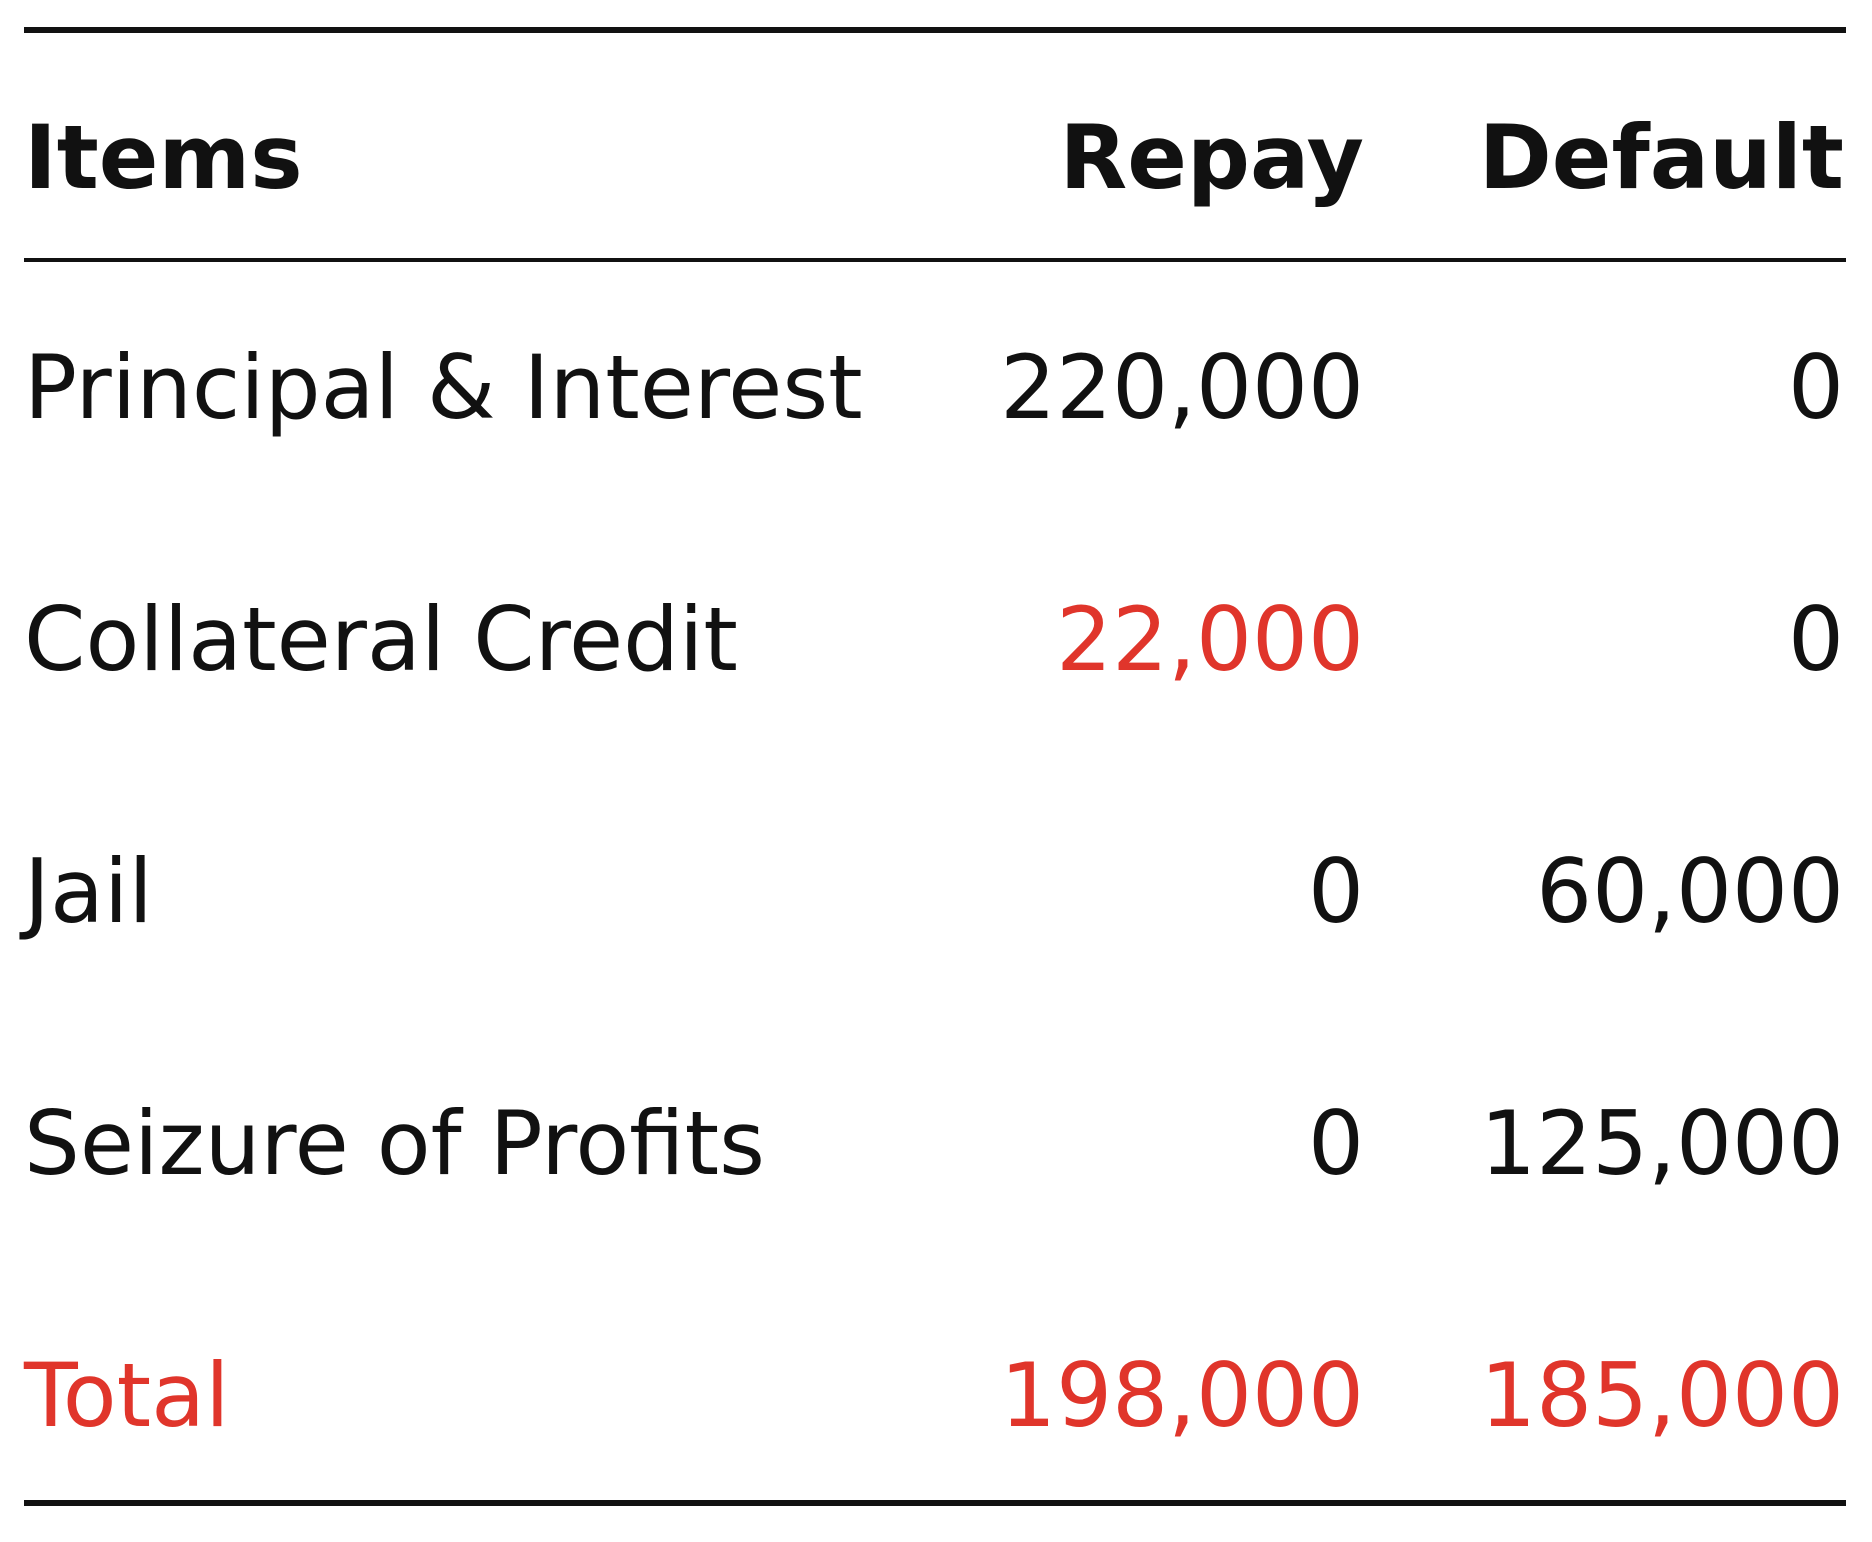 The image size is (1872, 1542). Describe the element at coordinates (1210, 639) in the screenshot. I see `cell: 22,000` at that location.